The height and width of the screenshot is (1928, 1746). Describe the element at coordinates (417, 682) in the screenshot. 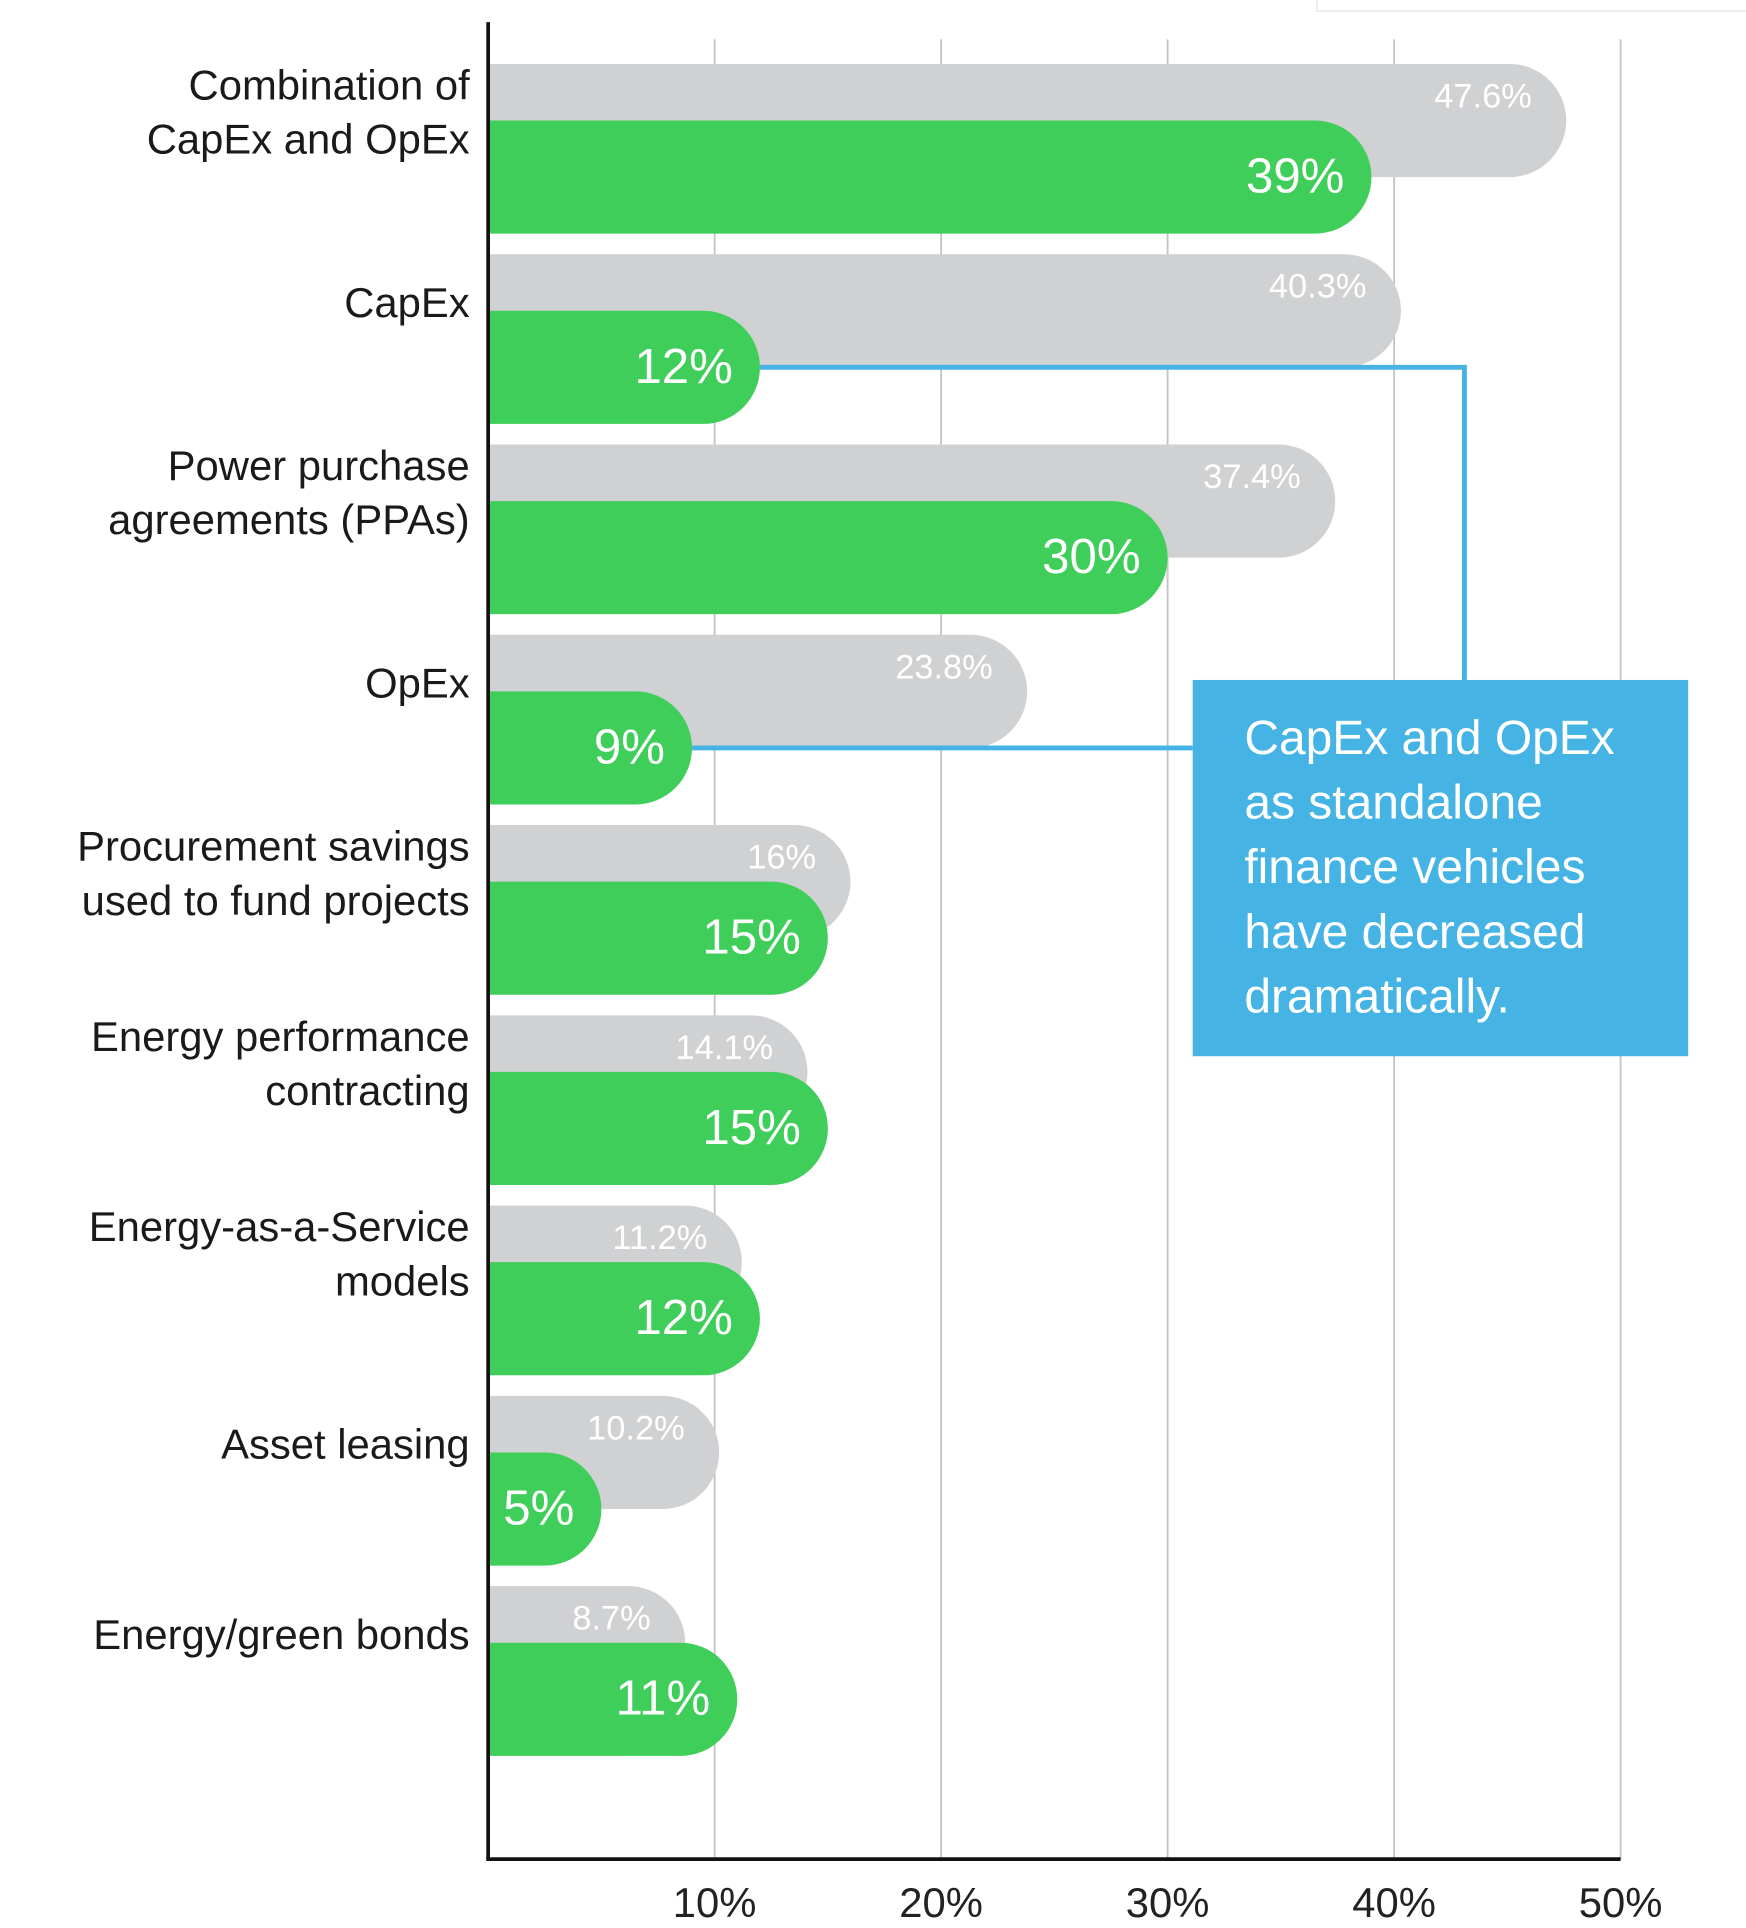

I see `category-label: OpEx` at that location.